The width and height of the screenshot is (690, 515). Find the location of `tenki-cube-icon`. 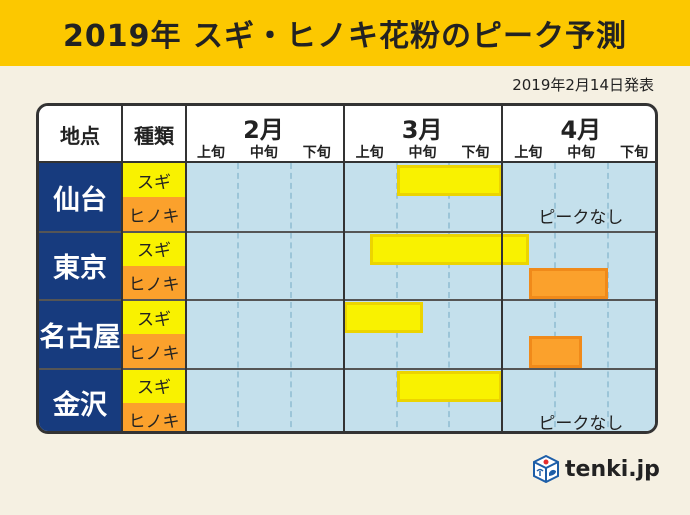

tenki-cube-icon is located at coordinates (546, 469).